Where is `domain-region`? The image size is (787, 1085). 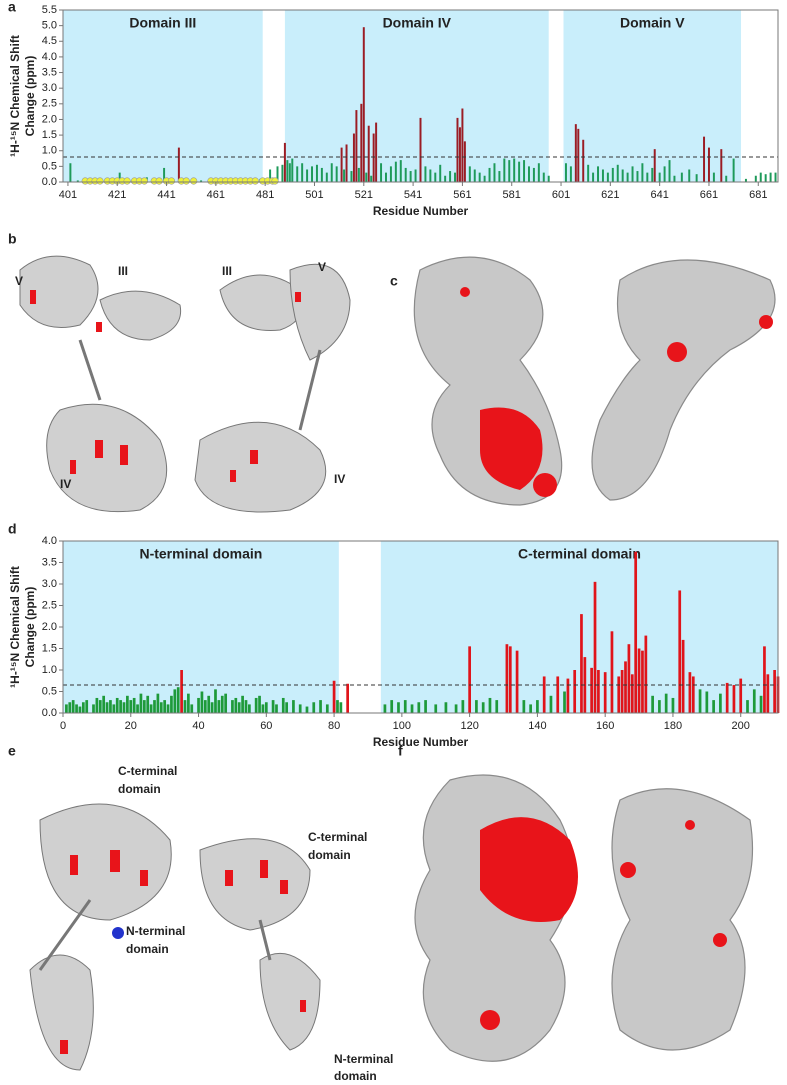
domain-region is located at coordinates (652, 96).